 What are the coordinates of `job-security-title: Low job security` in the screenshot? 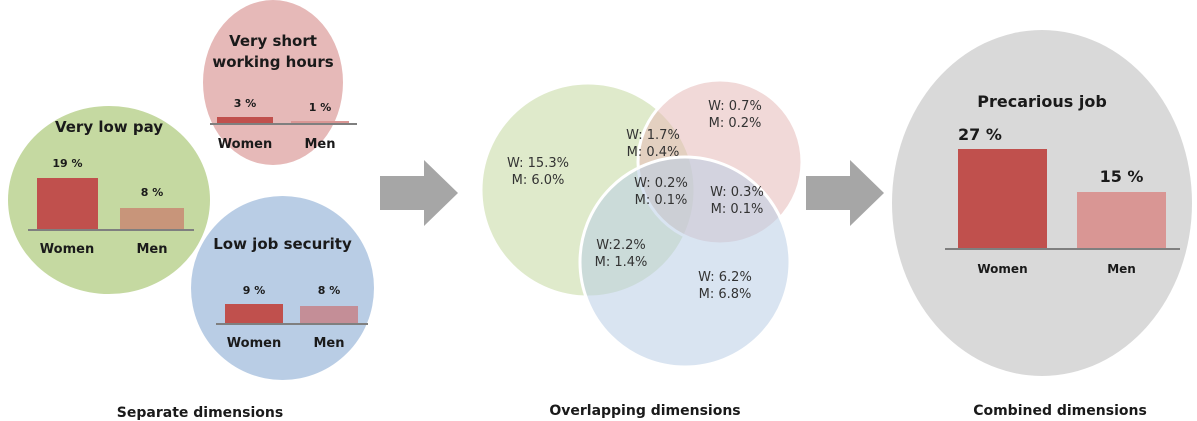 It's located at (282, 244).